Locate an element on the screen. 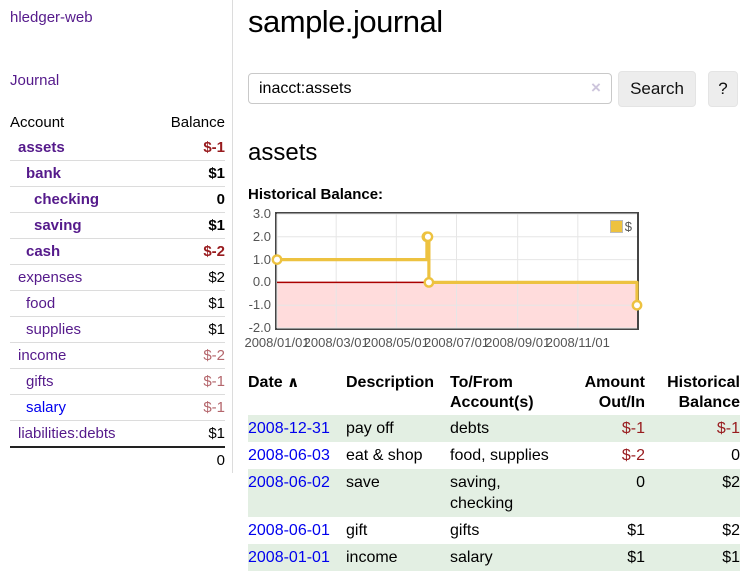  chart-legend: $ is located at coordinates (620, 226).